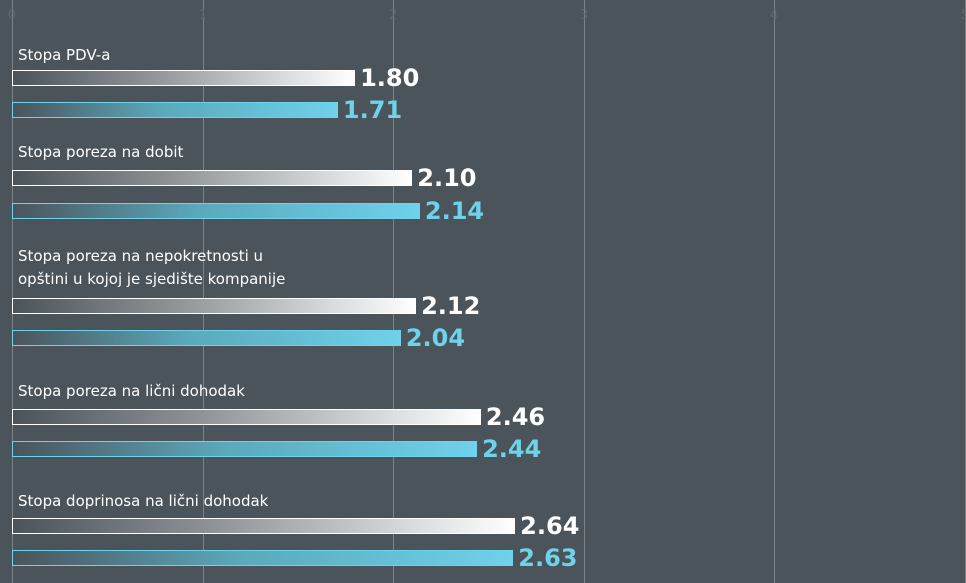 This screenshot has height=583, width=966. What do you see at coordinates (550, 526) in the screenshot?
I see `data-label: 2.64` at bounding box center [550, 526].